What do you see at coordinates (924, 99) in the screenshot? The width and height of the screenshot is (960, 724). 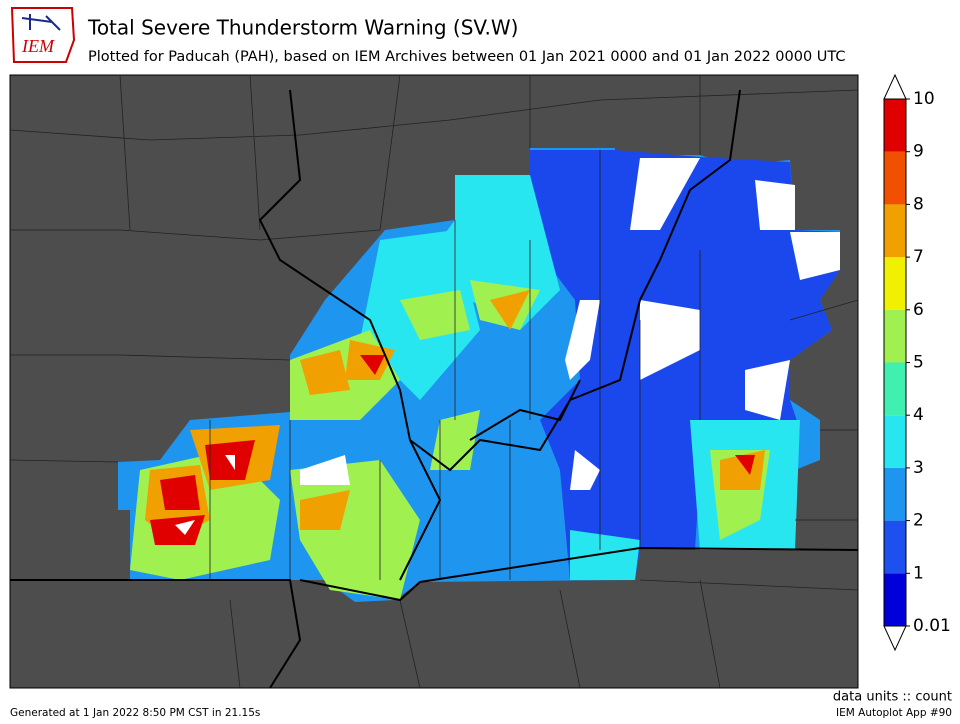 I see `colorbar-tick-label: 10` at bounding box center [924, 99].